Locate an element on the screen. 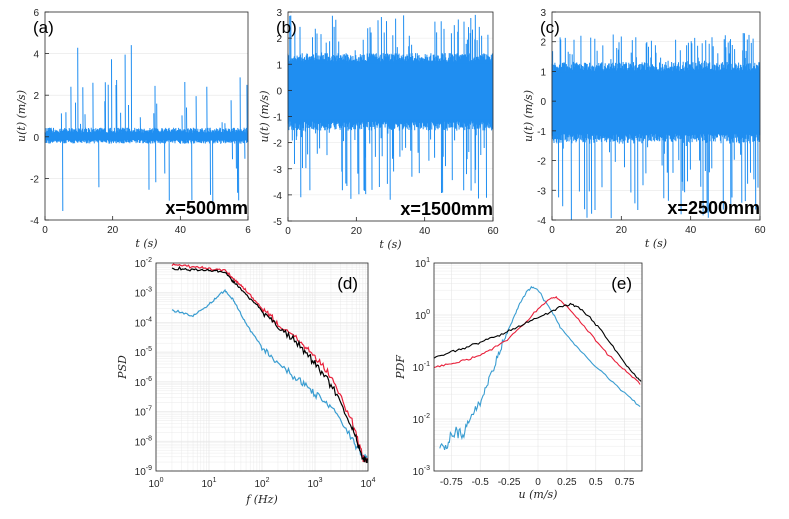  x-tick-label: 0.5 is located at coordinates (596, 482).